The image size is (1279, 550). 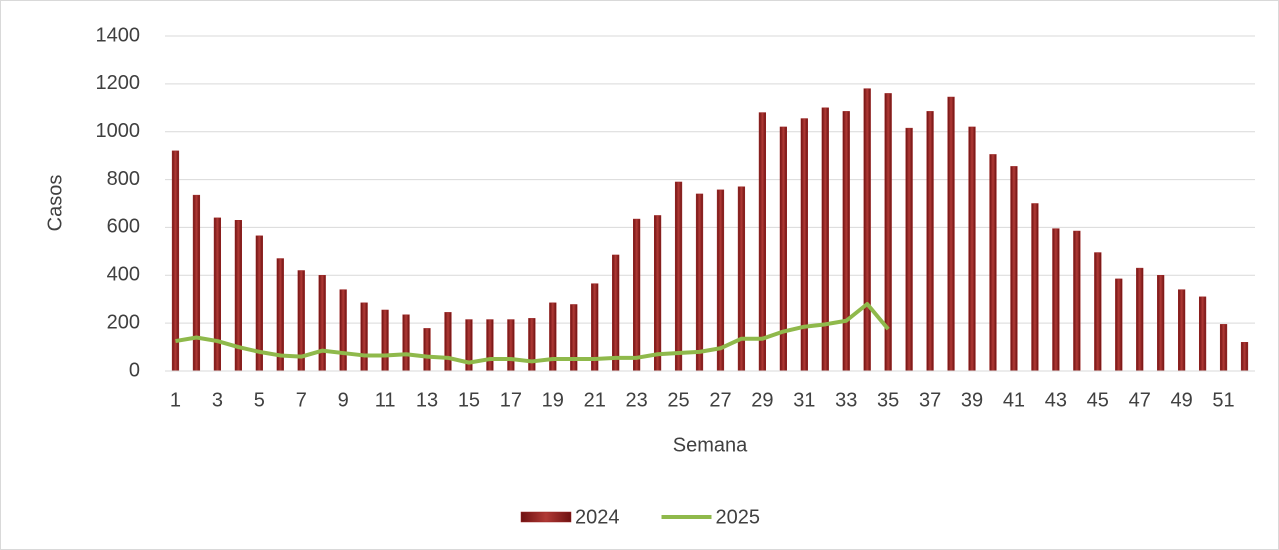 I want to click on x-tick-label: 9, so click(x=343, y=400).